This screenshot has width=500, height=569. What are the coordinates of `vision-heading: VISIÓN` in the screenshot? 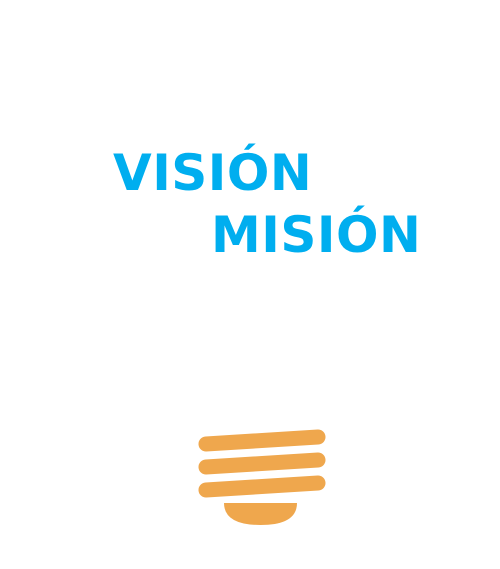 It's located at (213, 173).